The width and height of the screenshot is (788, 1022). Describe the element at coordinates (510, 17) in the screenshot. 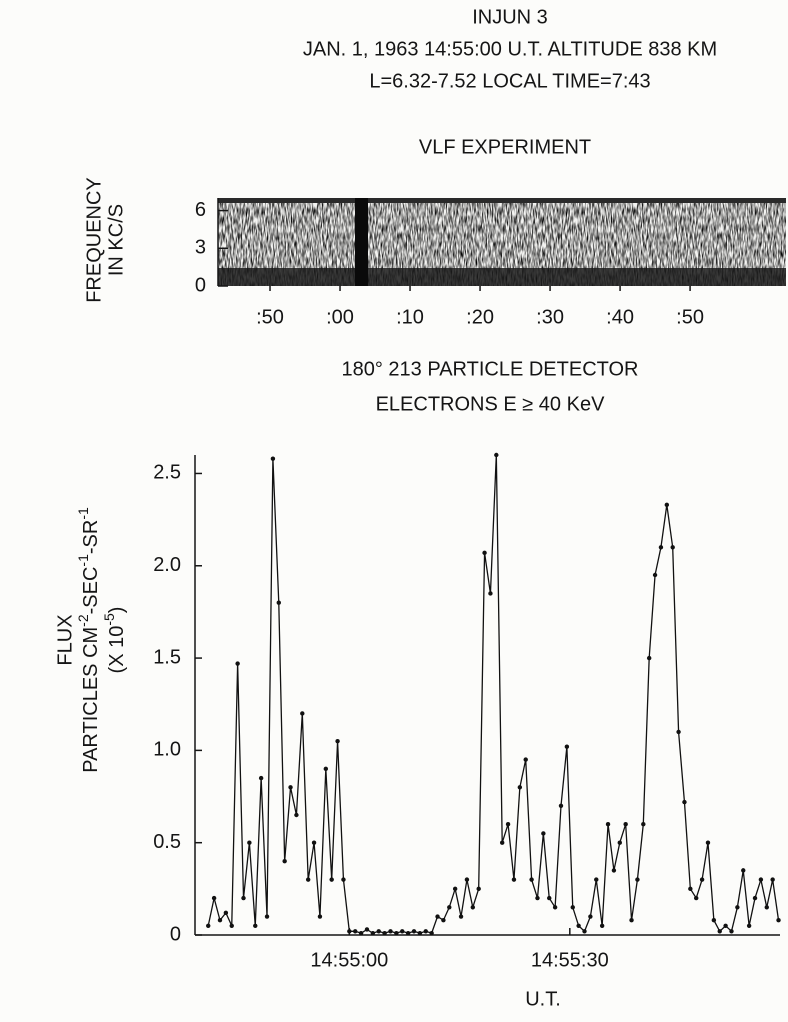

I see `figure-title: INJUN 3` at that location.